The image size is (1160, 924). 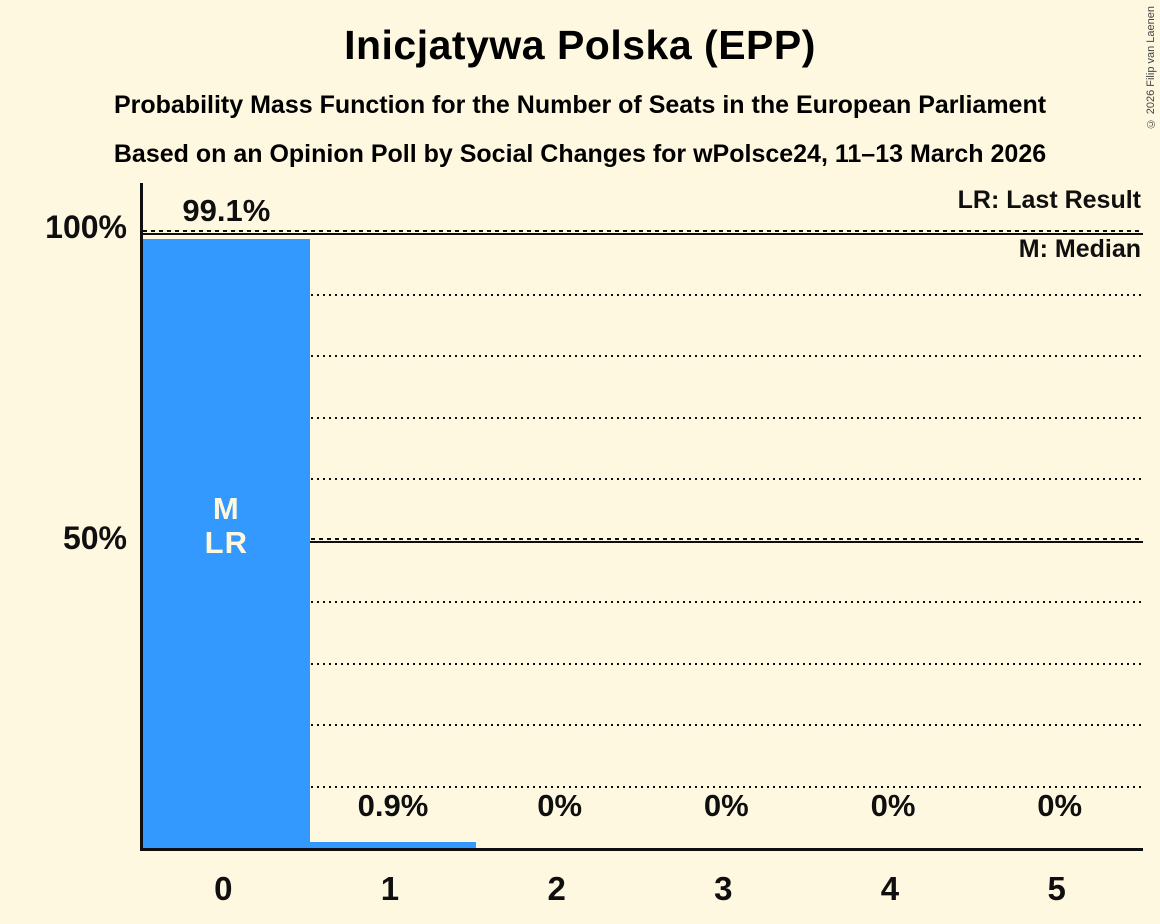 What do you see at coordinates (393, 805) in the screenshot?
I see `value-label-seat-1: 0.9%` at bounding box center [393, 805].